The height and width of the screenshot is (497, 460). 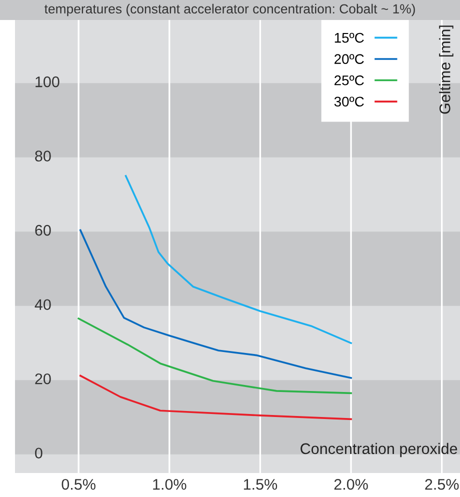 I want to click on x-tick-label: 2.0%, so click(x=351, y=484).